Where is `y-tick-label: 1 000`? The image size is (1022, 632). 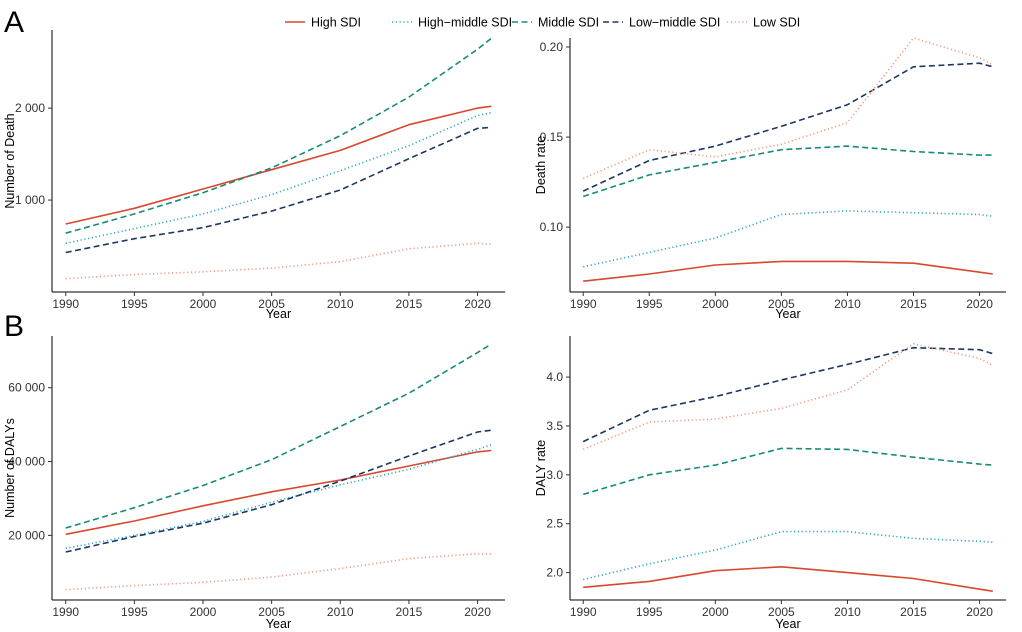 y-tick-label: 1 000 is located at coordinates (30, 200).